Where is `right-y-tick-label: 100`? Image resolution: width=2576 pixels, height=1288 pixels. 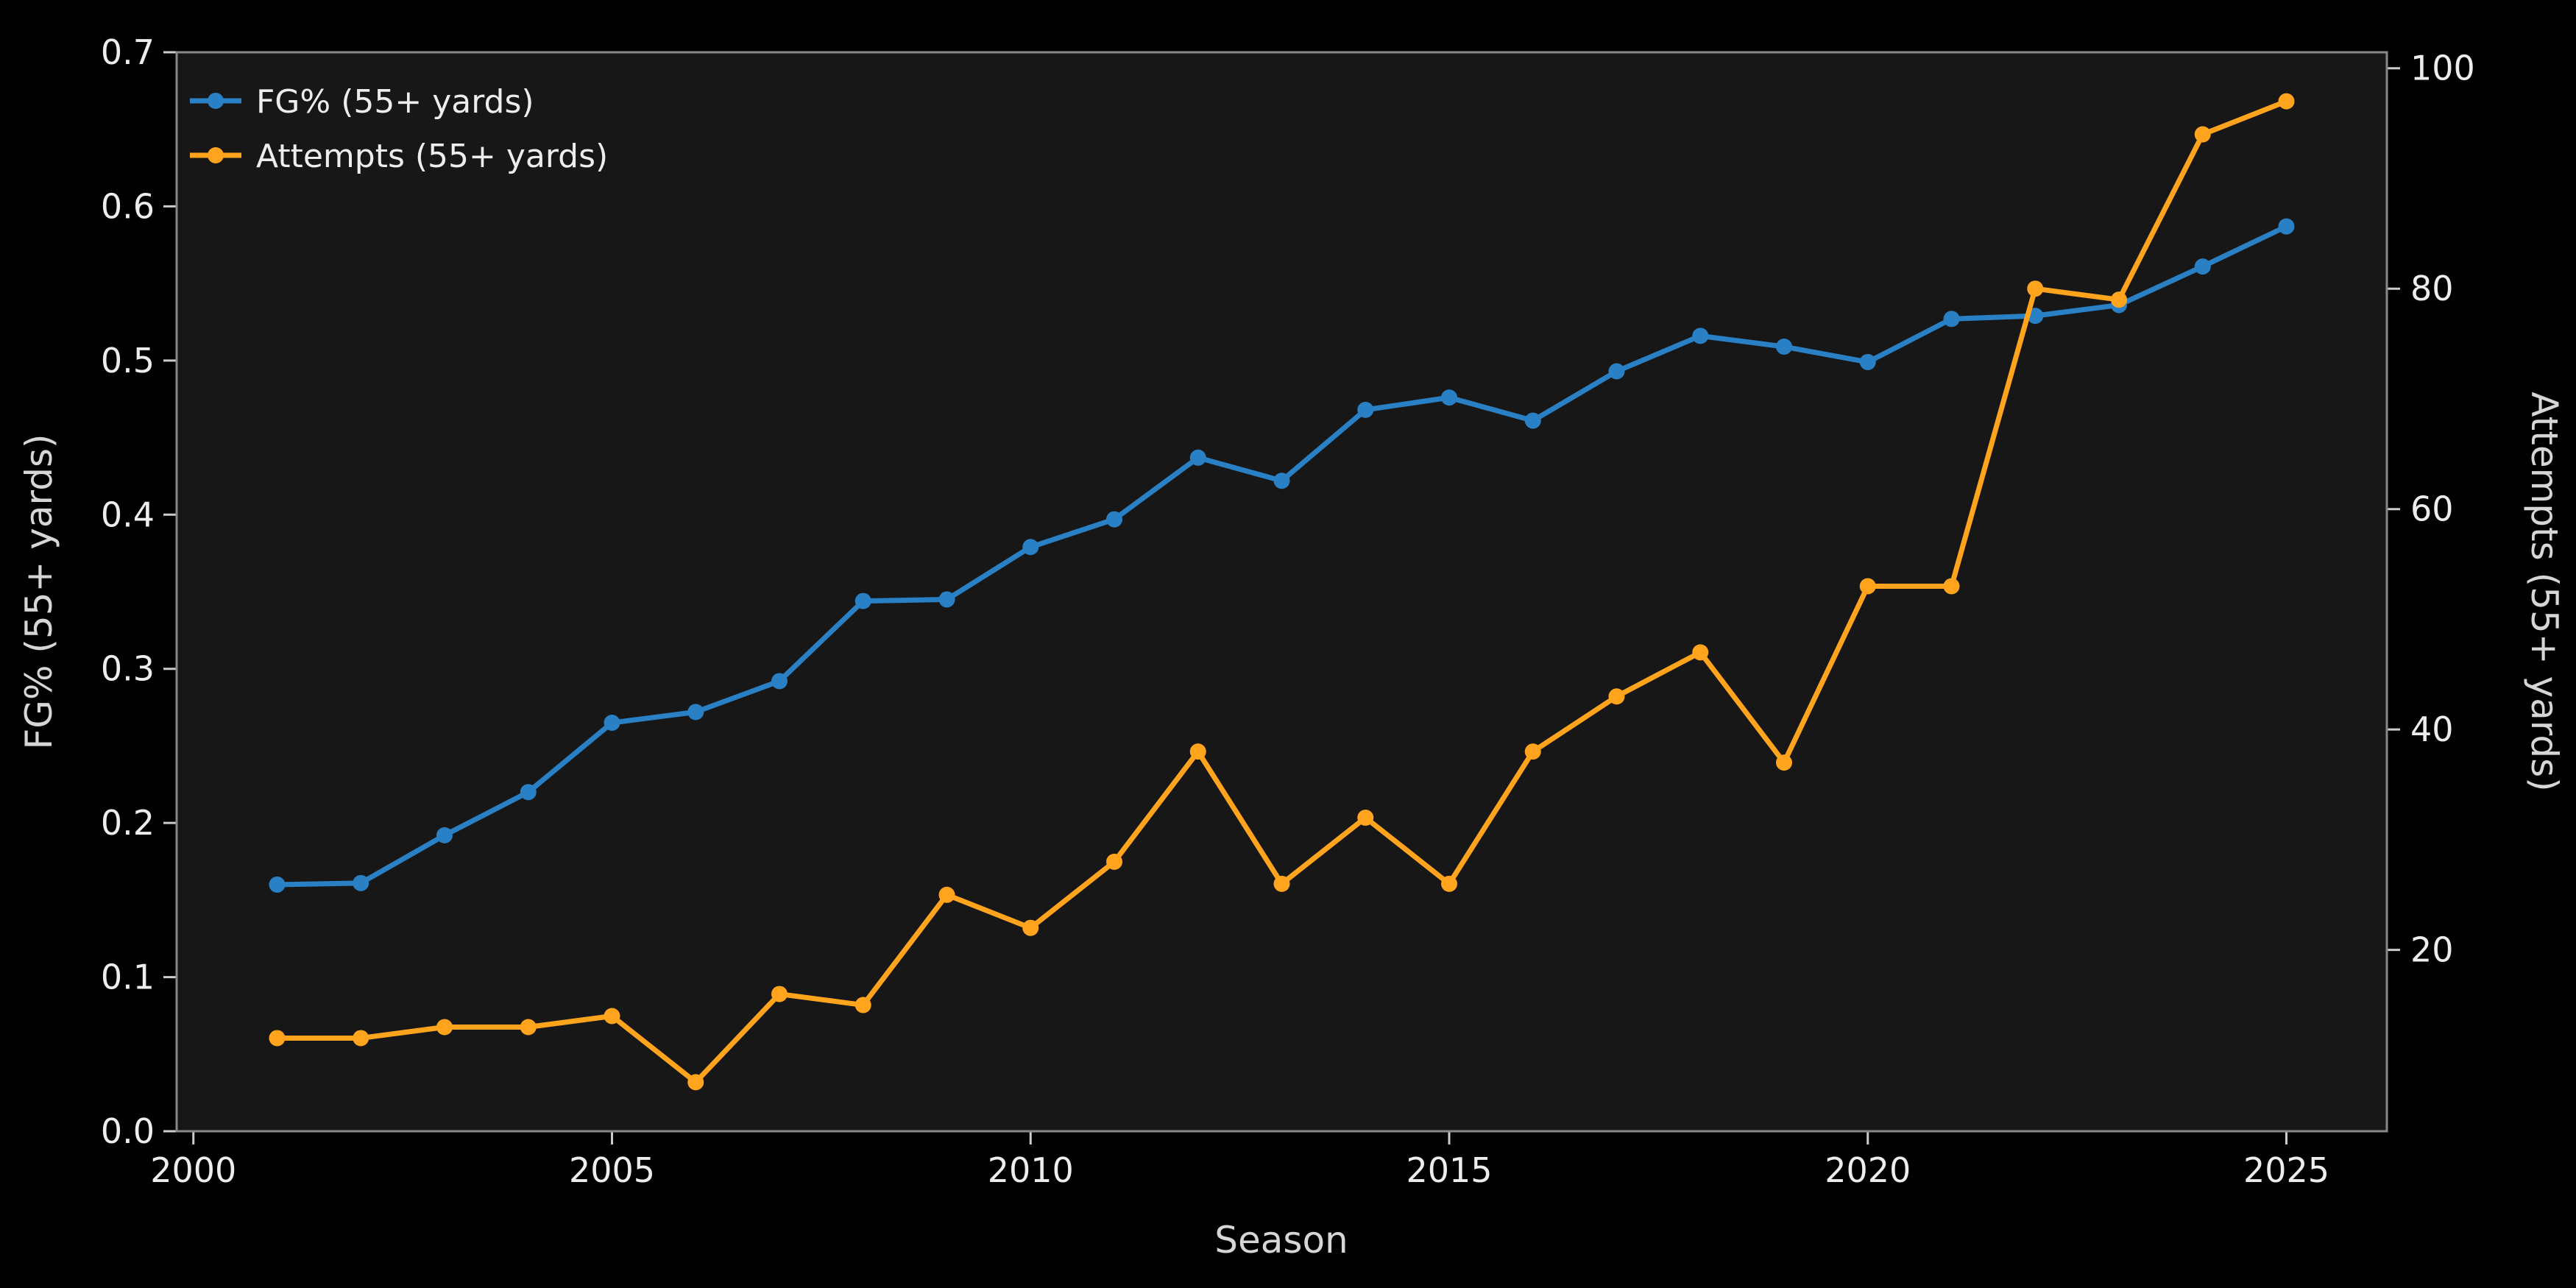 right-y-tick-label: 100 is located at coordinates (2442, 68).